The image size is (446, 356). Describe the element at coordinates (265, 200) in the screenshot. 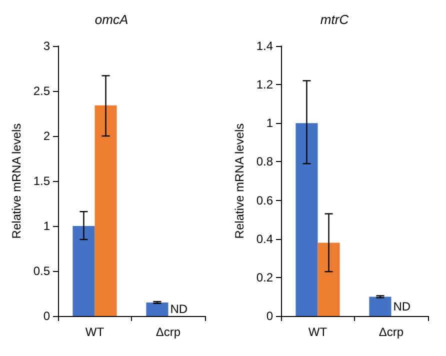

I see `y-tick-label: 0.6` at that location.